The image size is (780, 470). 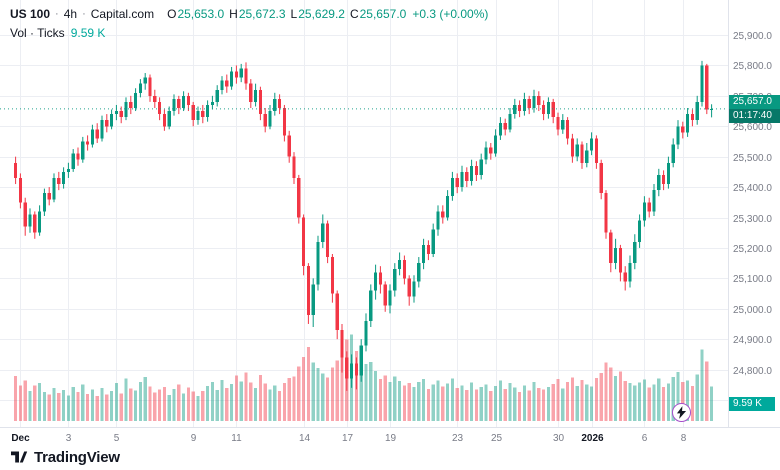 What do you see at coordinates (752, 127) in the screenshot?
I see `svg-text: 25,600.0` at bounding box center [752, 127].